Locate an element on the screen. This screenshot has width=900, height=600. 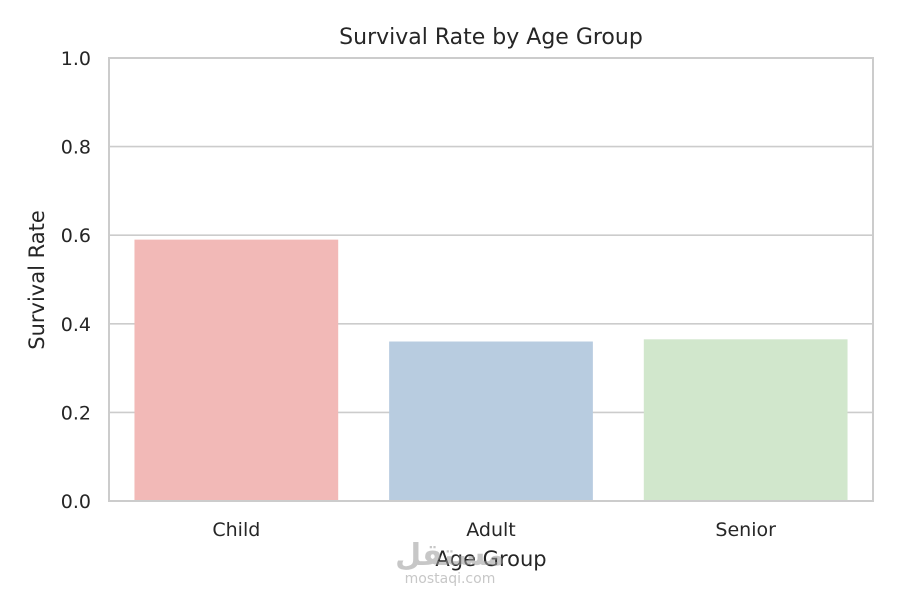
x-tick-labels: Child Adult Senior is located at coordinates (494, 530).